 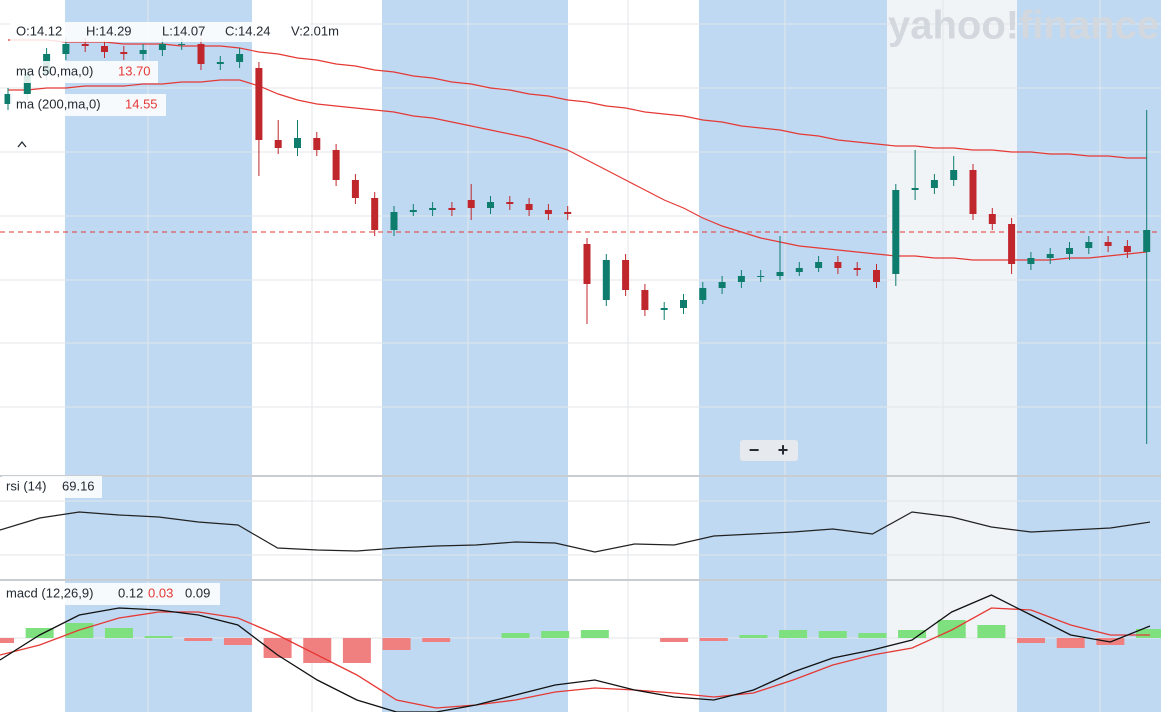 I want to click on macd-value: 0.12, so click(x=130, y=592).